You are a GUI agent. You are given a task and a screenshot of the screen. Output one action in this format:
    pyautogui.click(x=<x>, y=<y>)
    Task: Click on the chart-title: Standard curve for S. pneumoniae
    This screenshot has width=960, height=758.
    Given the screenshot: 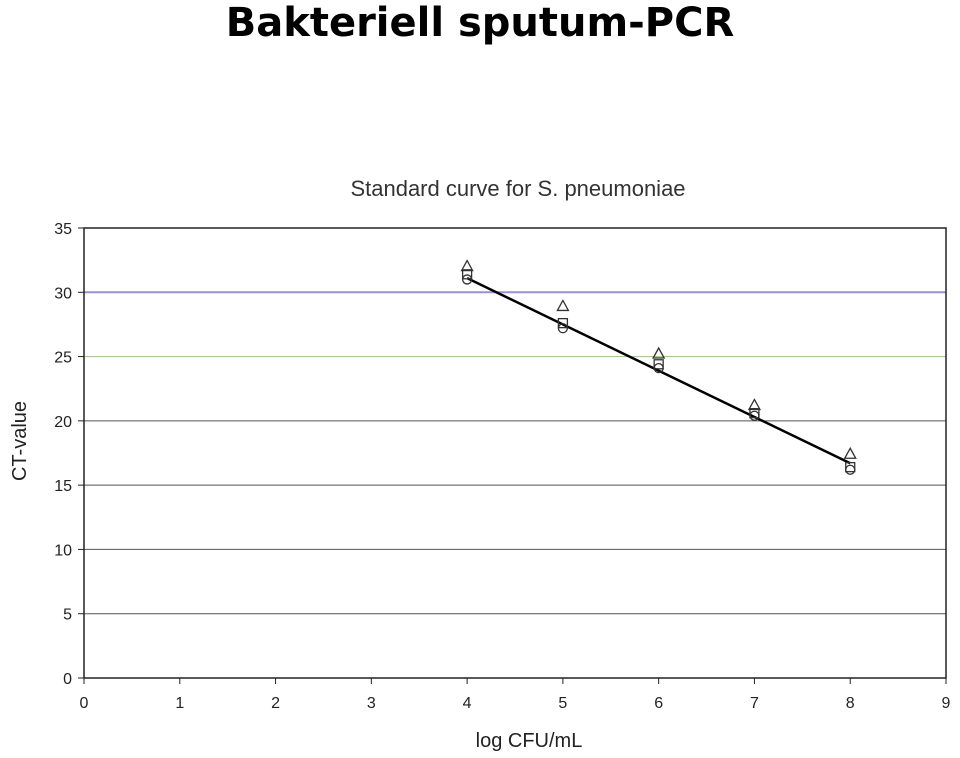 What is the action you would take?
    pyautogui.click(x=518, y=188)
    